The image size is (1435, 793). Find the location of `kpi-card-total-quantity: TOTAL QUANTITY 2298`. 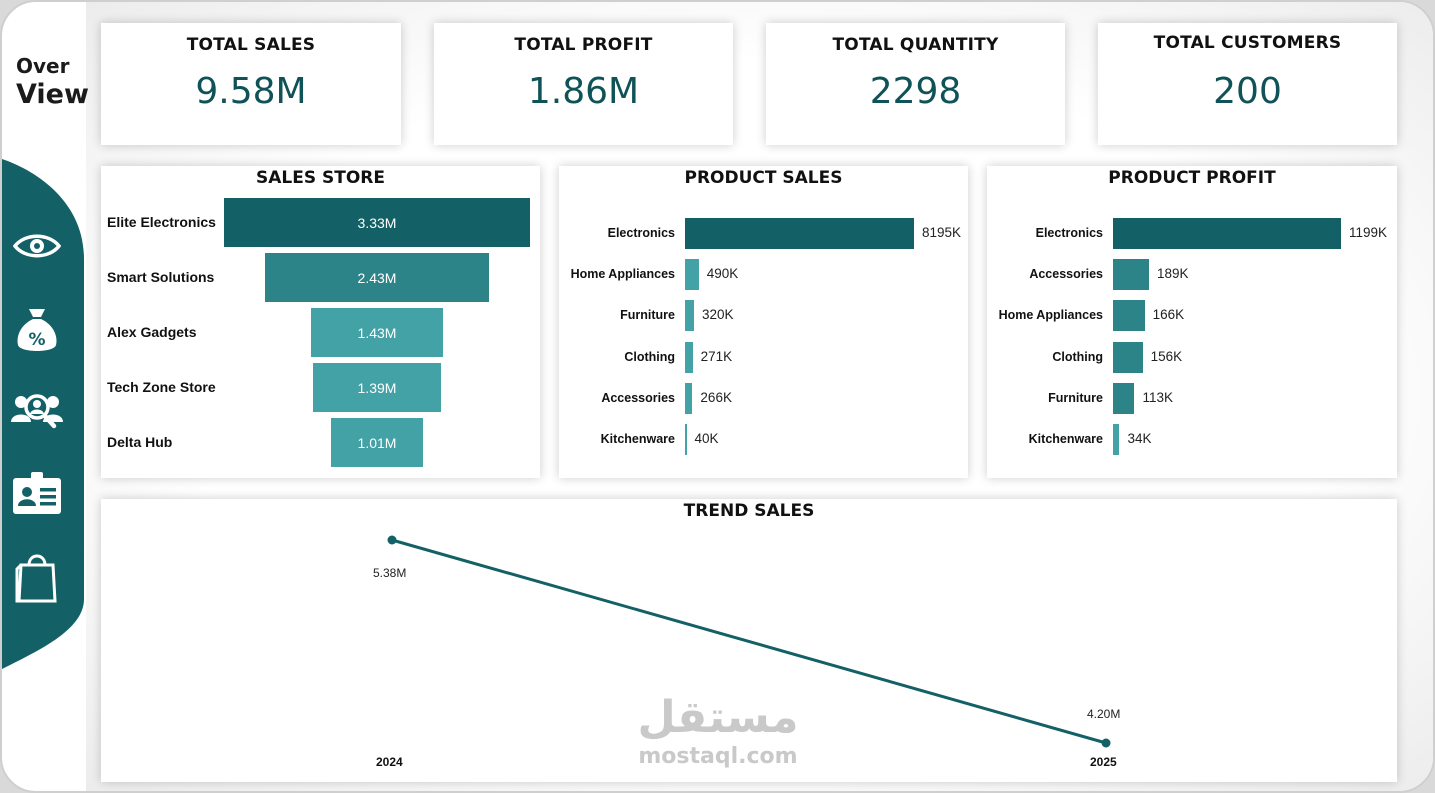

kpi-card-total-quantity: TOTAL QUANTITY 2298 is located at coordinates (915, 84).